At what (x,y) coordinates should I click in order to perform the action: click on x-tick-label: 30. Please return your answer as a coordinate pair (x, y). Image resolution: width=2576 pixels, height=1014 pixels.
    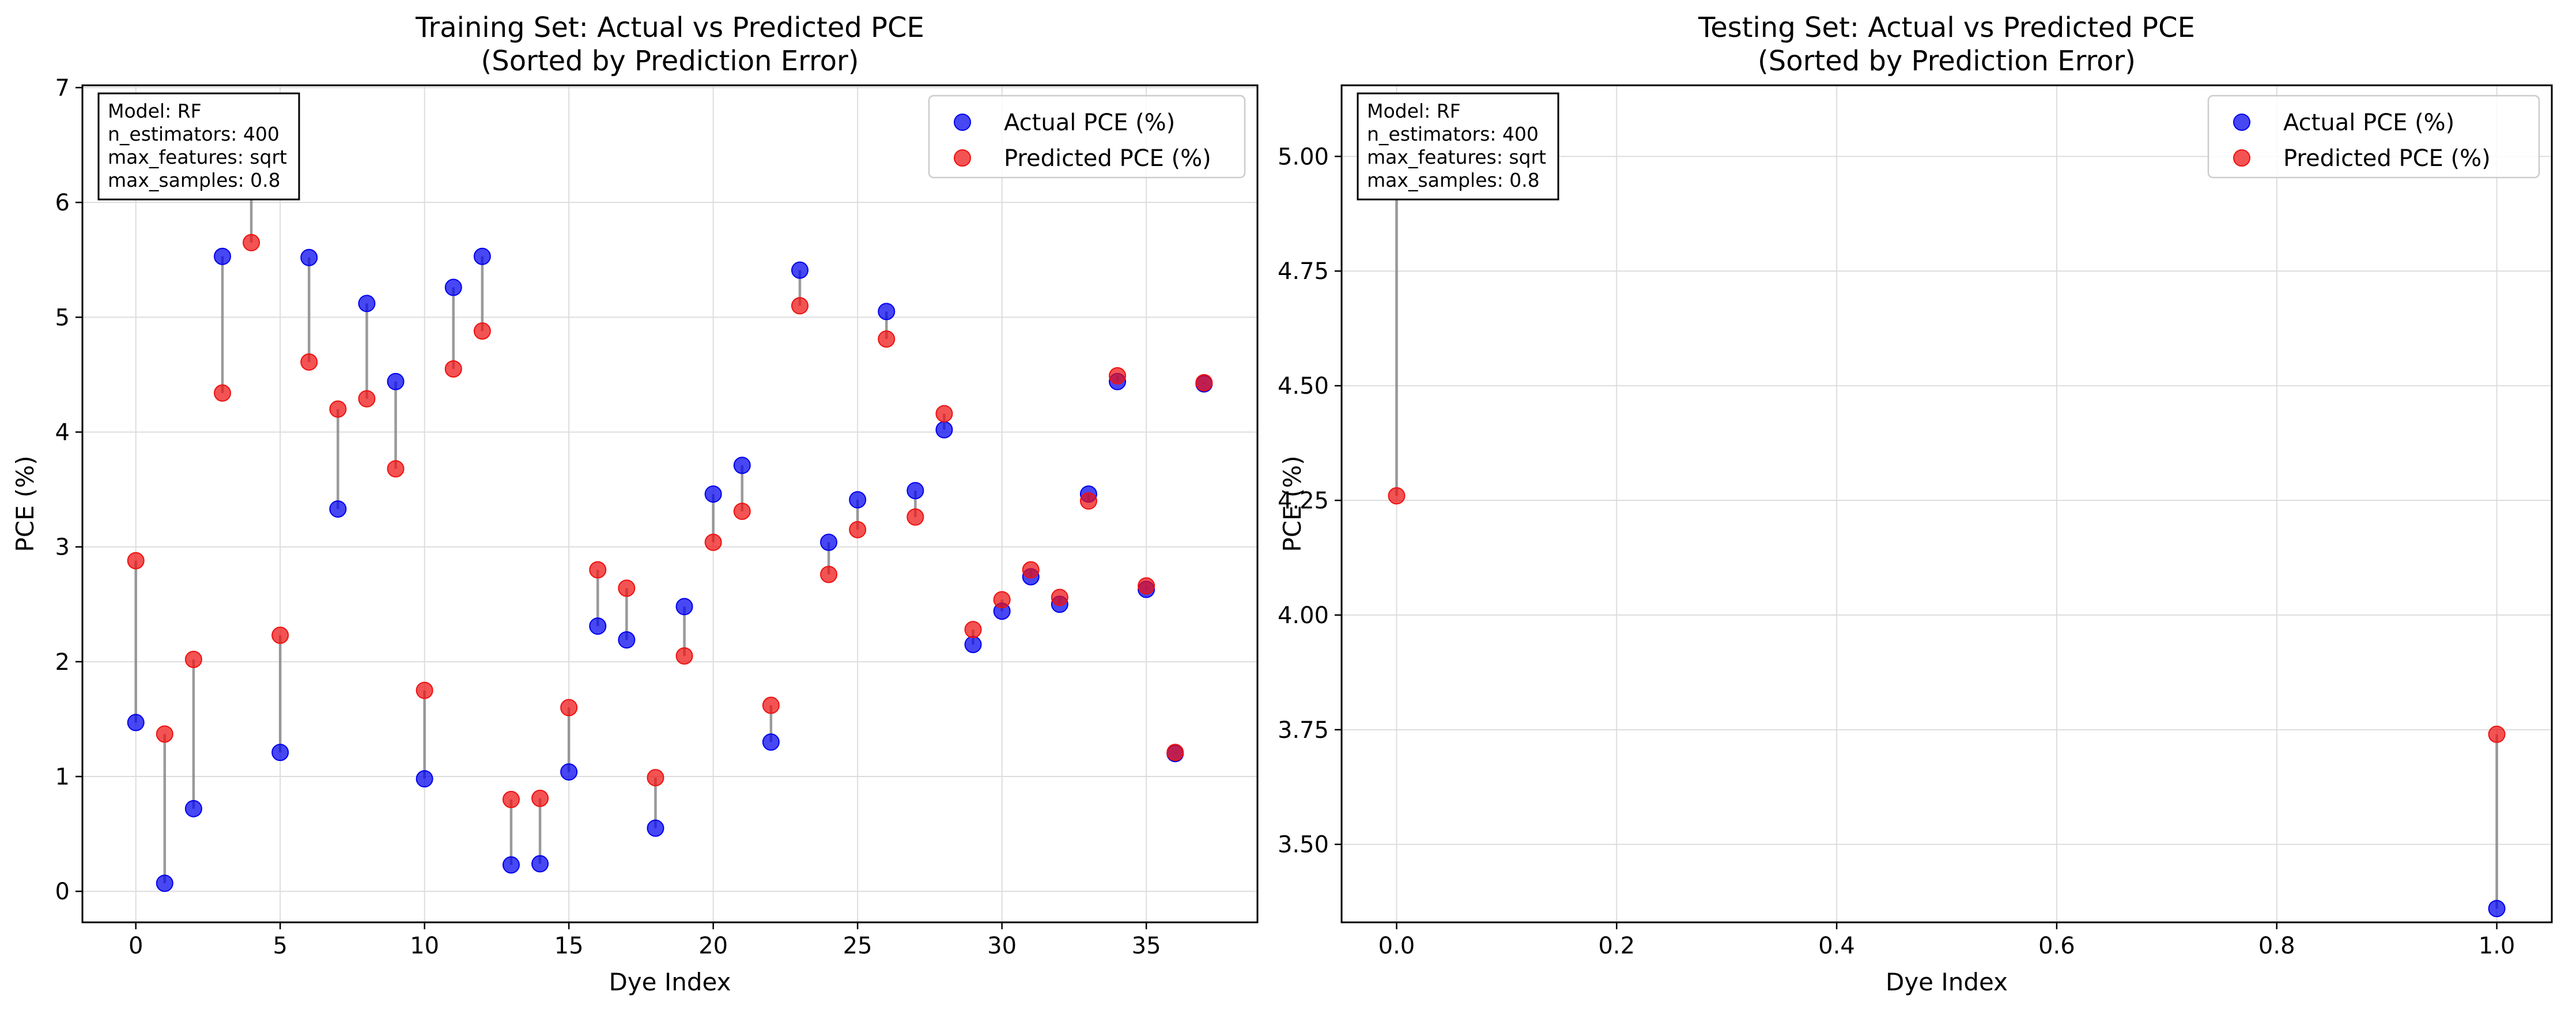
    Looking at the image, I should click on (1002, 946).